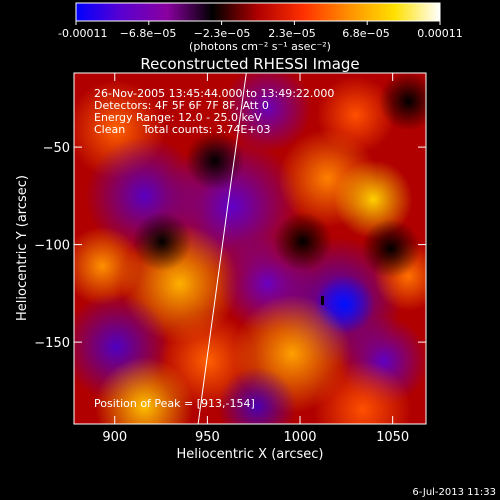 Image resolution: width=500 pixels, height=500 pixels. I want to click on x-axis-label: Heliocentric X (arcsec), so click(250, 454).